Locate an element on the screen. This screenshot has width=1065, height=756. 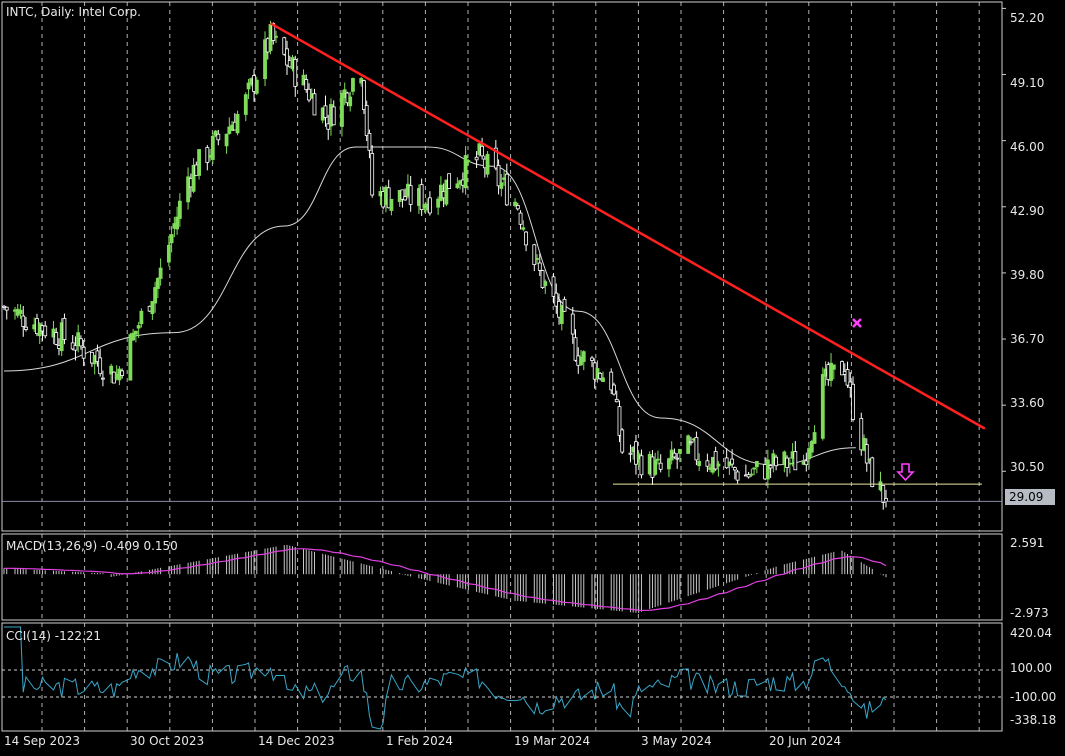
cci-label: CCI(14) -122.21 is located at coordinates (54, 636).